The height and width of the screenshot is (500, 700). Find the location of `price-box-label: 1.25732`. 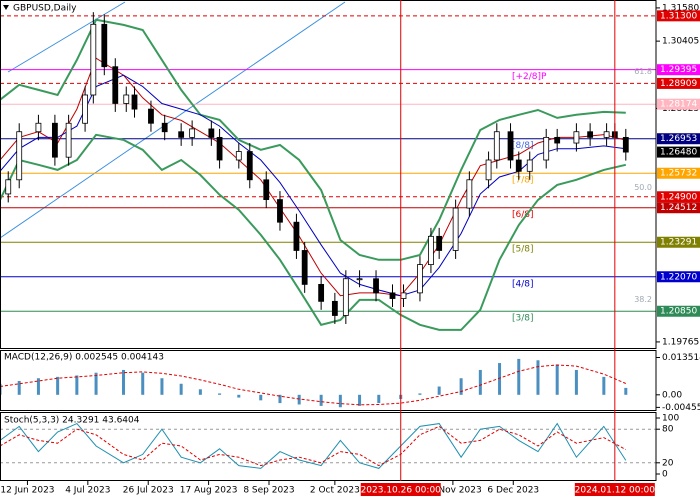

price-box-label: 1.25732 is located at coordinates (678, 174).